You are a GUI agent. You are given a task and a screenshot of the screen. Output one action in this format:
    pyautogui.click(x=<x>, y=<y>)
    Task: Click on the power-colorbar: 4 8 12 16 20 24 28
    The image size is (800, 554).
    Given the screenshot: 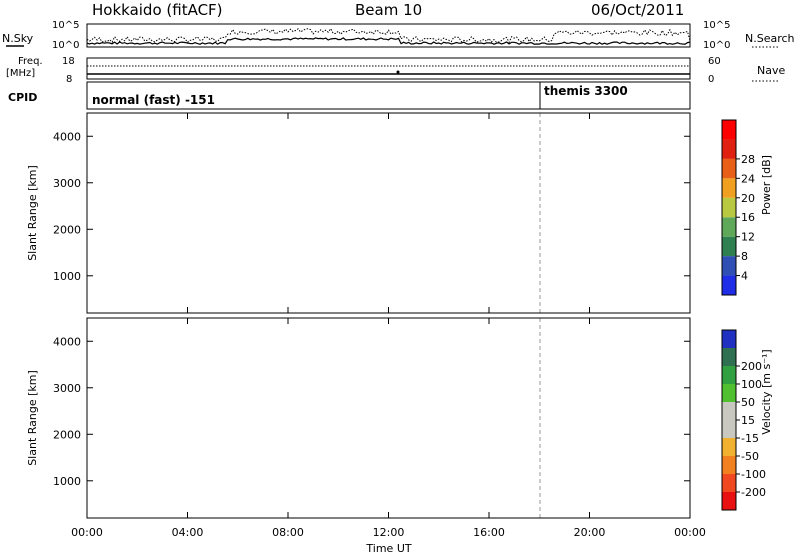 What is the action you would take?
    pyautogui.click(x=738, y=207)
    